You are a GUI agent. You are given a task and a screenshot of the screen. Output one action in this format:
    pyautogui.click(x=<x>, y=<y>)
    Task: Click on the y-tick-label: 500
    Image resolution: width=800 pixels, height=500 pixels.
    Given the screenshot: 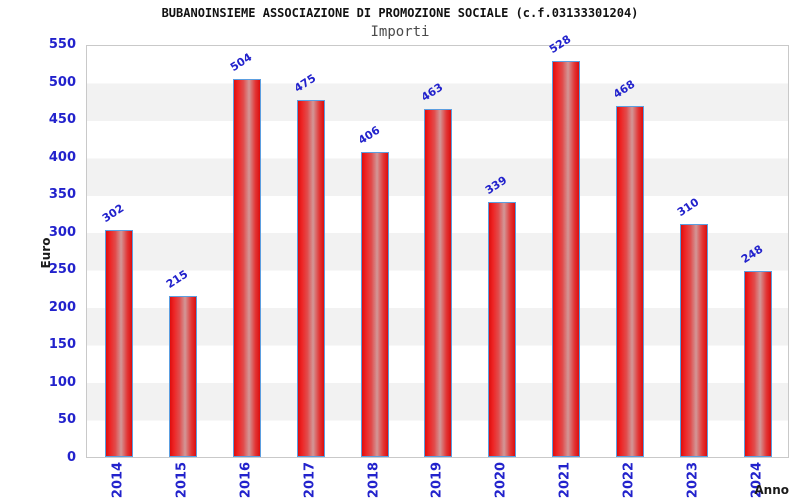 What is the action you would take?
    pyautogui.click(x=62, y=82)
    